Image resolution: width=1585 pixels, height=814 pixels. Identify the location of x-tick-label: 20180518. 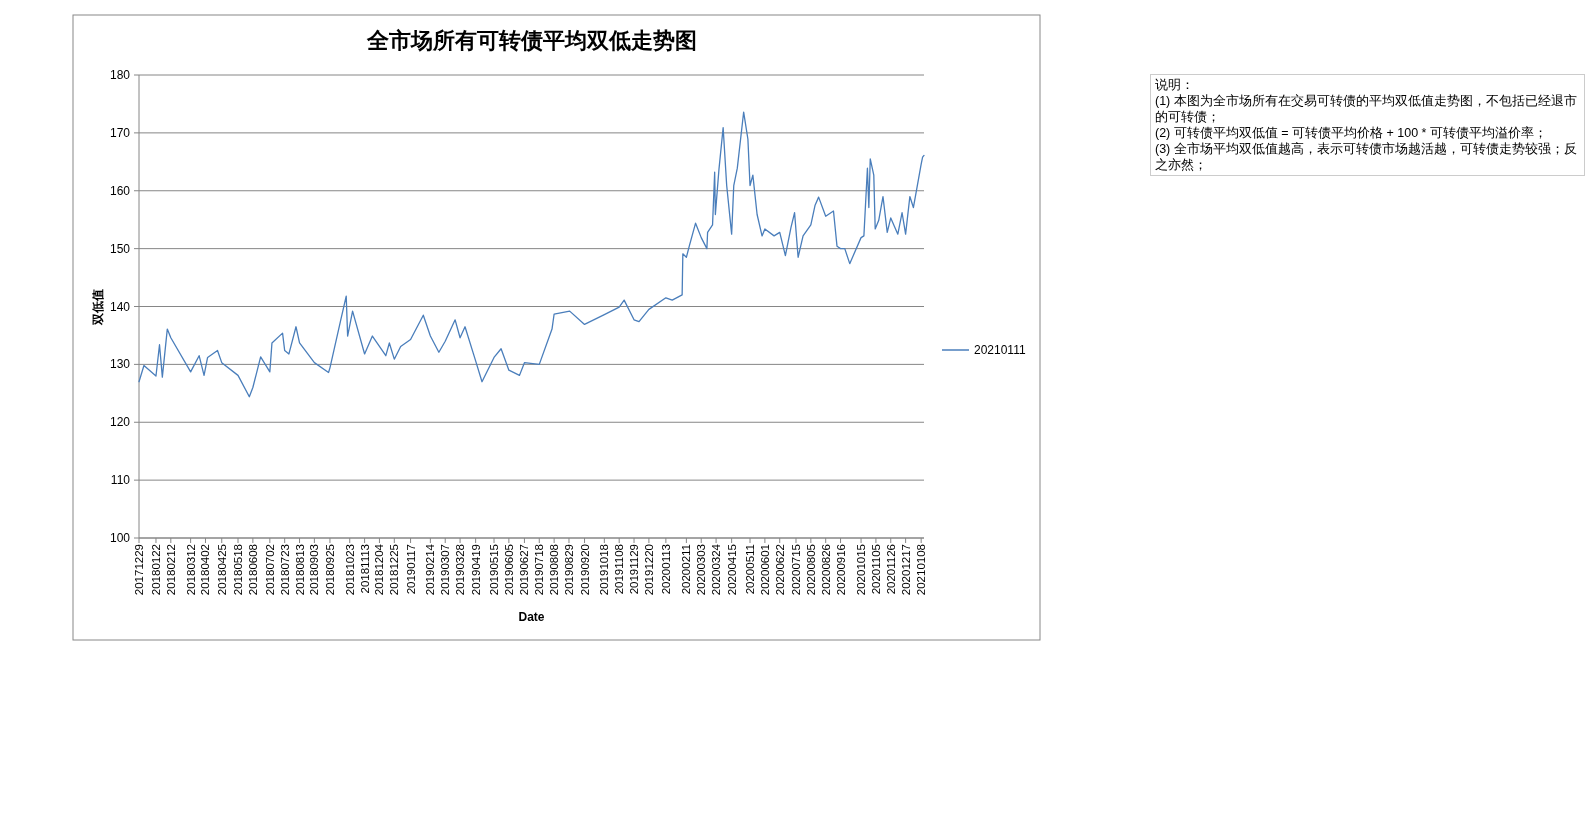
(238, 570).